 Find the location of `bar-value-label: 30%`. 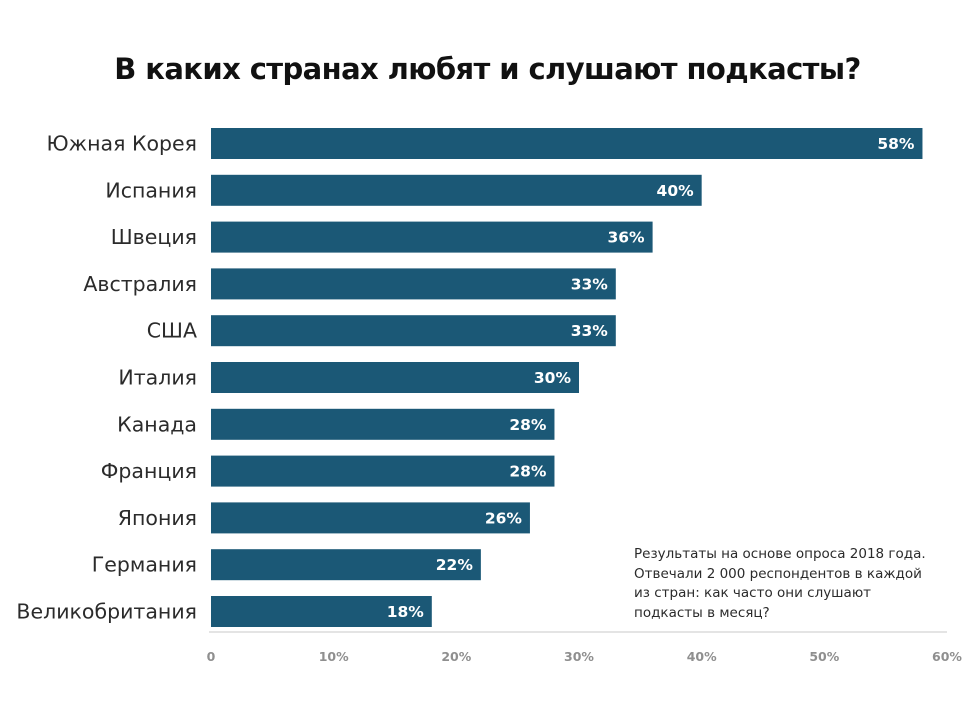

bar-value-label: 30% is located at coordinates (553, 378).